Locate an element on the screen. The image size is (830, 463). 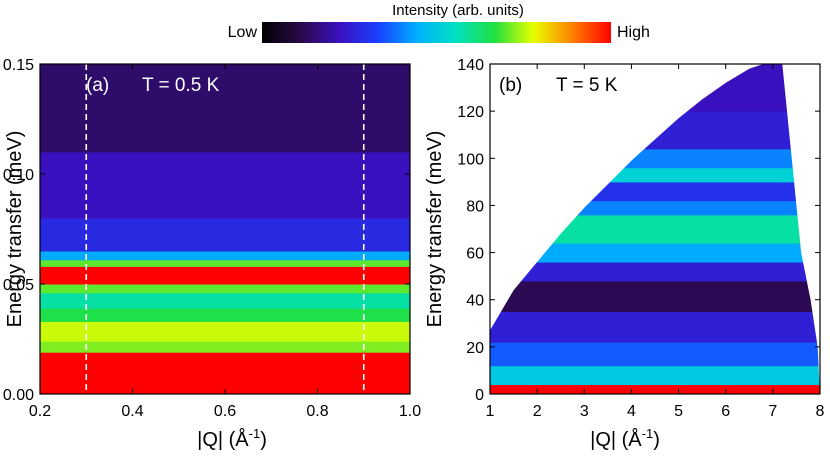
panel-a-y-axis-label: Energy transfer (meV) is located at coordinates (15, 229).